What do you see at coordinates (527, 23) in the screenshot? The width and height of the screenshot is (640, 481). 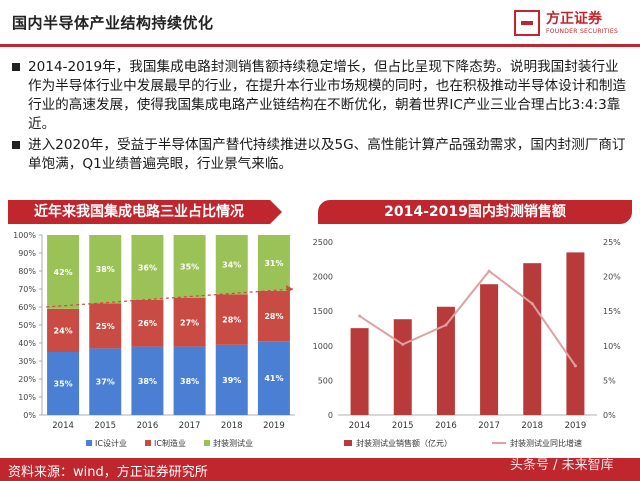 I see `logo-icon` at bounding box center [527, 23].